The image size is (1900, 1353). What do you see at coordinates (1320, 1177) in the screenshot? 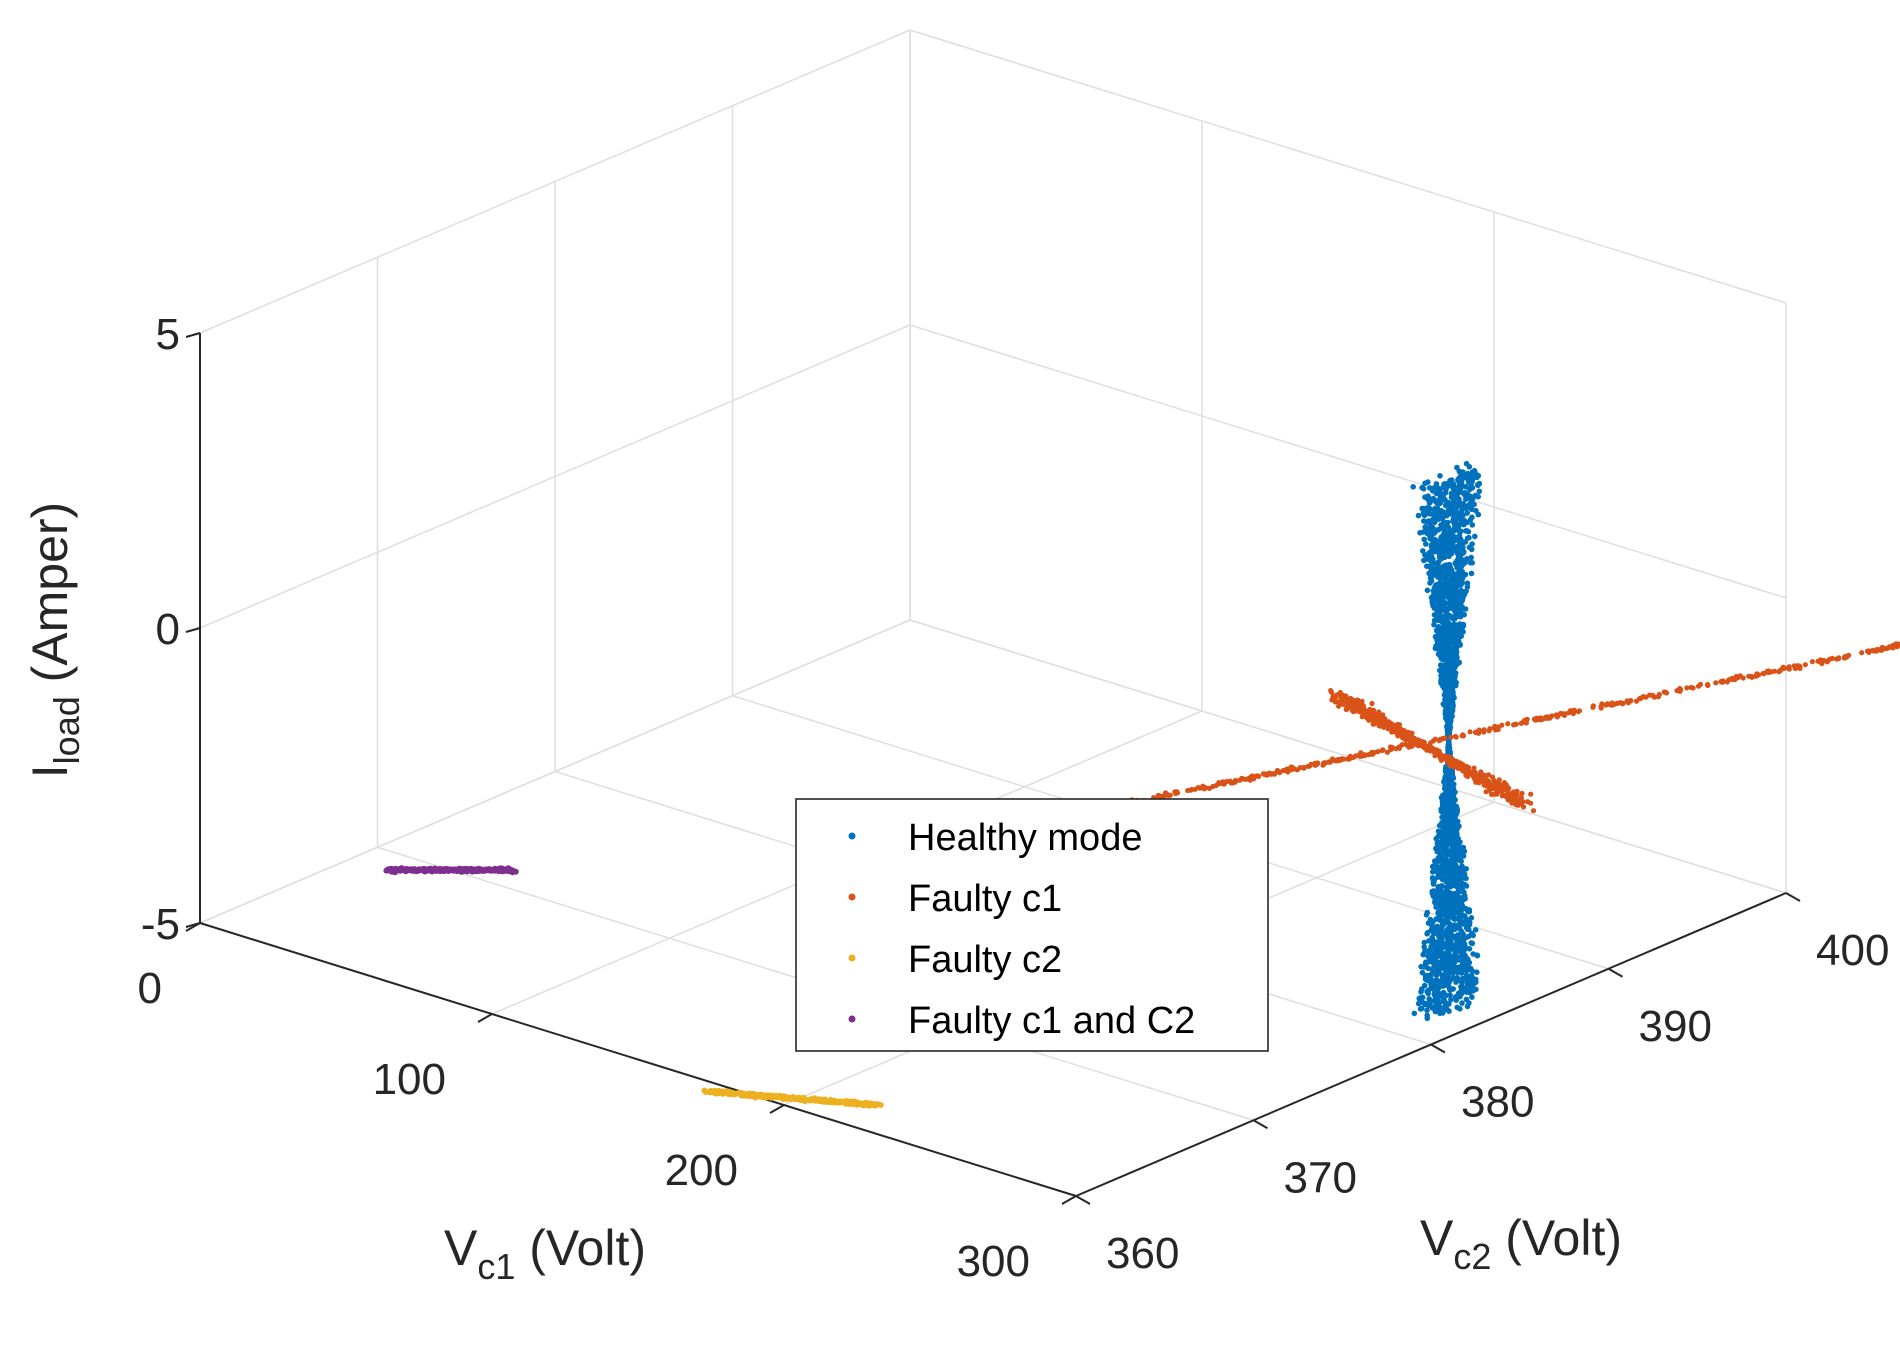
I see `y-tick-label: 370` at bounding box center [1320, 1177].